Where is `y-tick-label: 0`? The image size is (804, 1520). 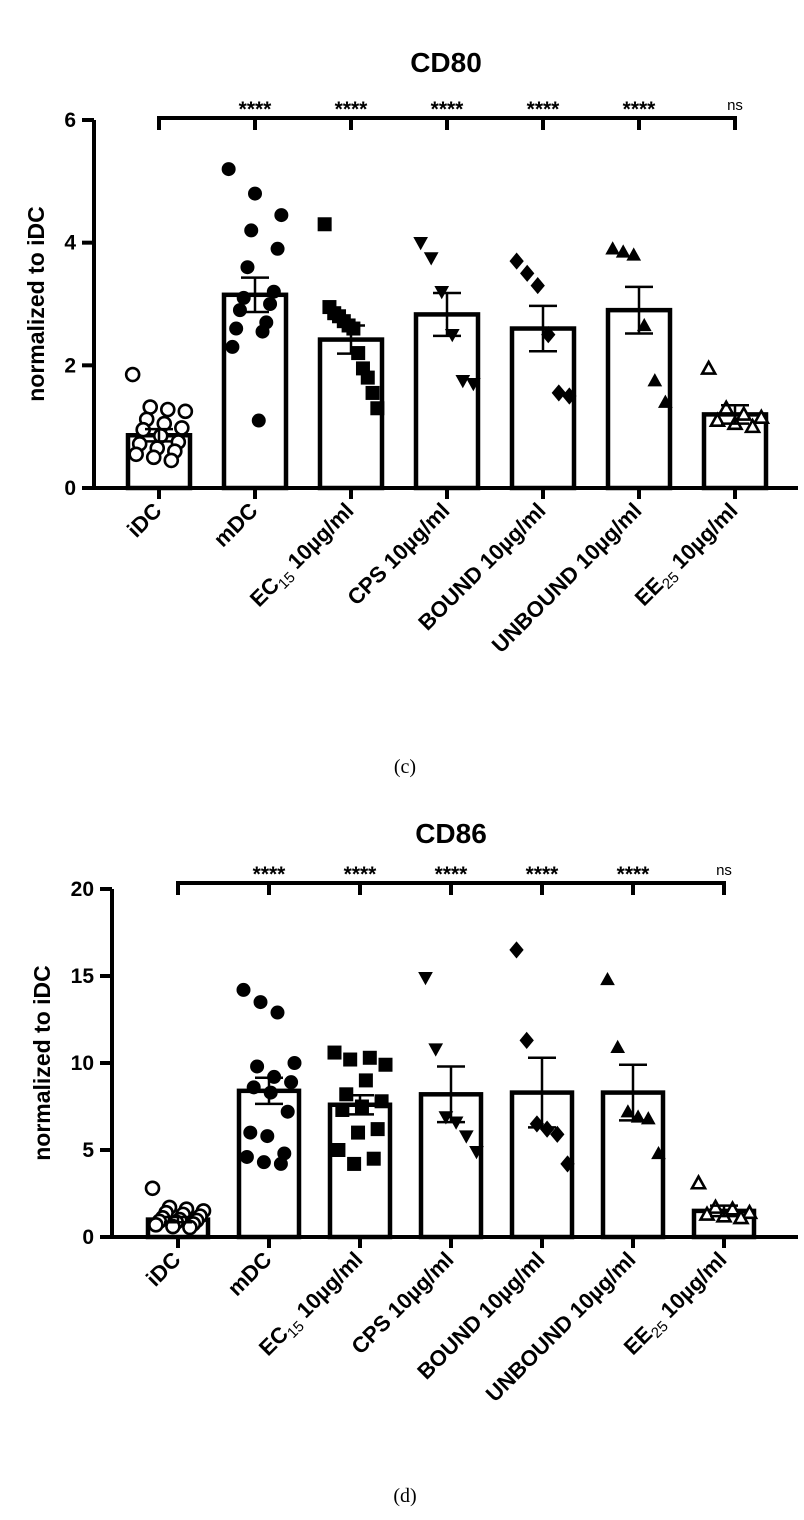 y-tick-label: 0 is located at coordinates (70, 488).